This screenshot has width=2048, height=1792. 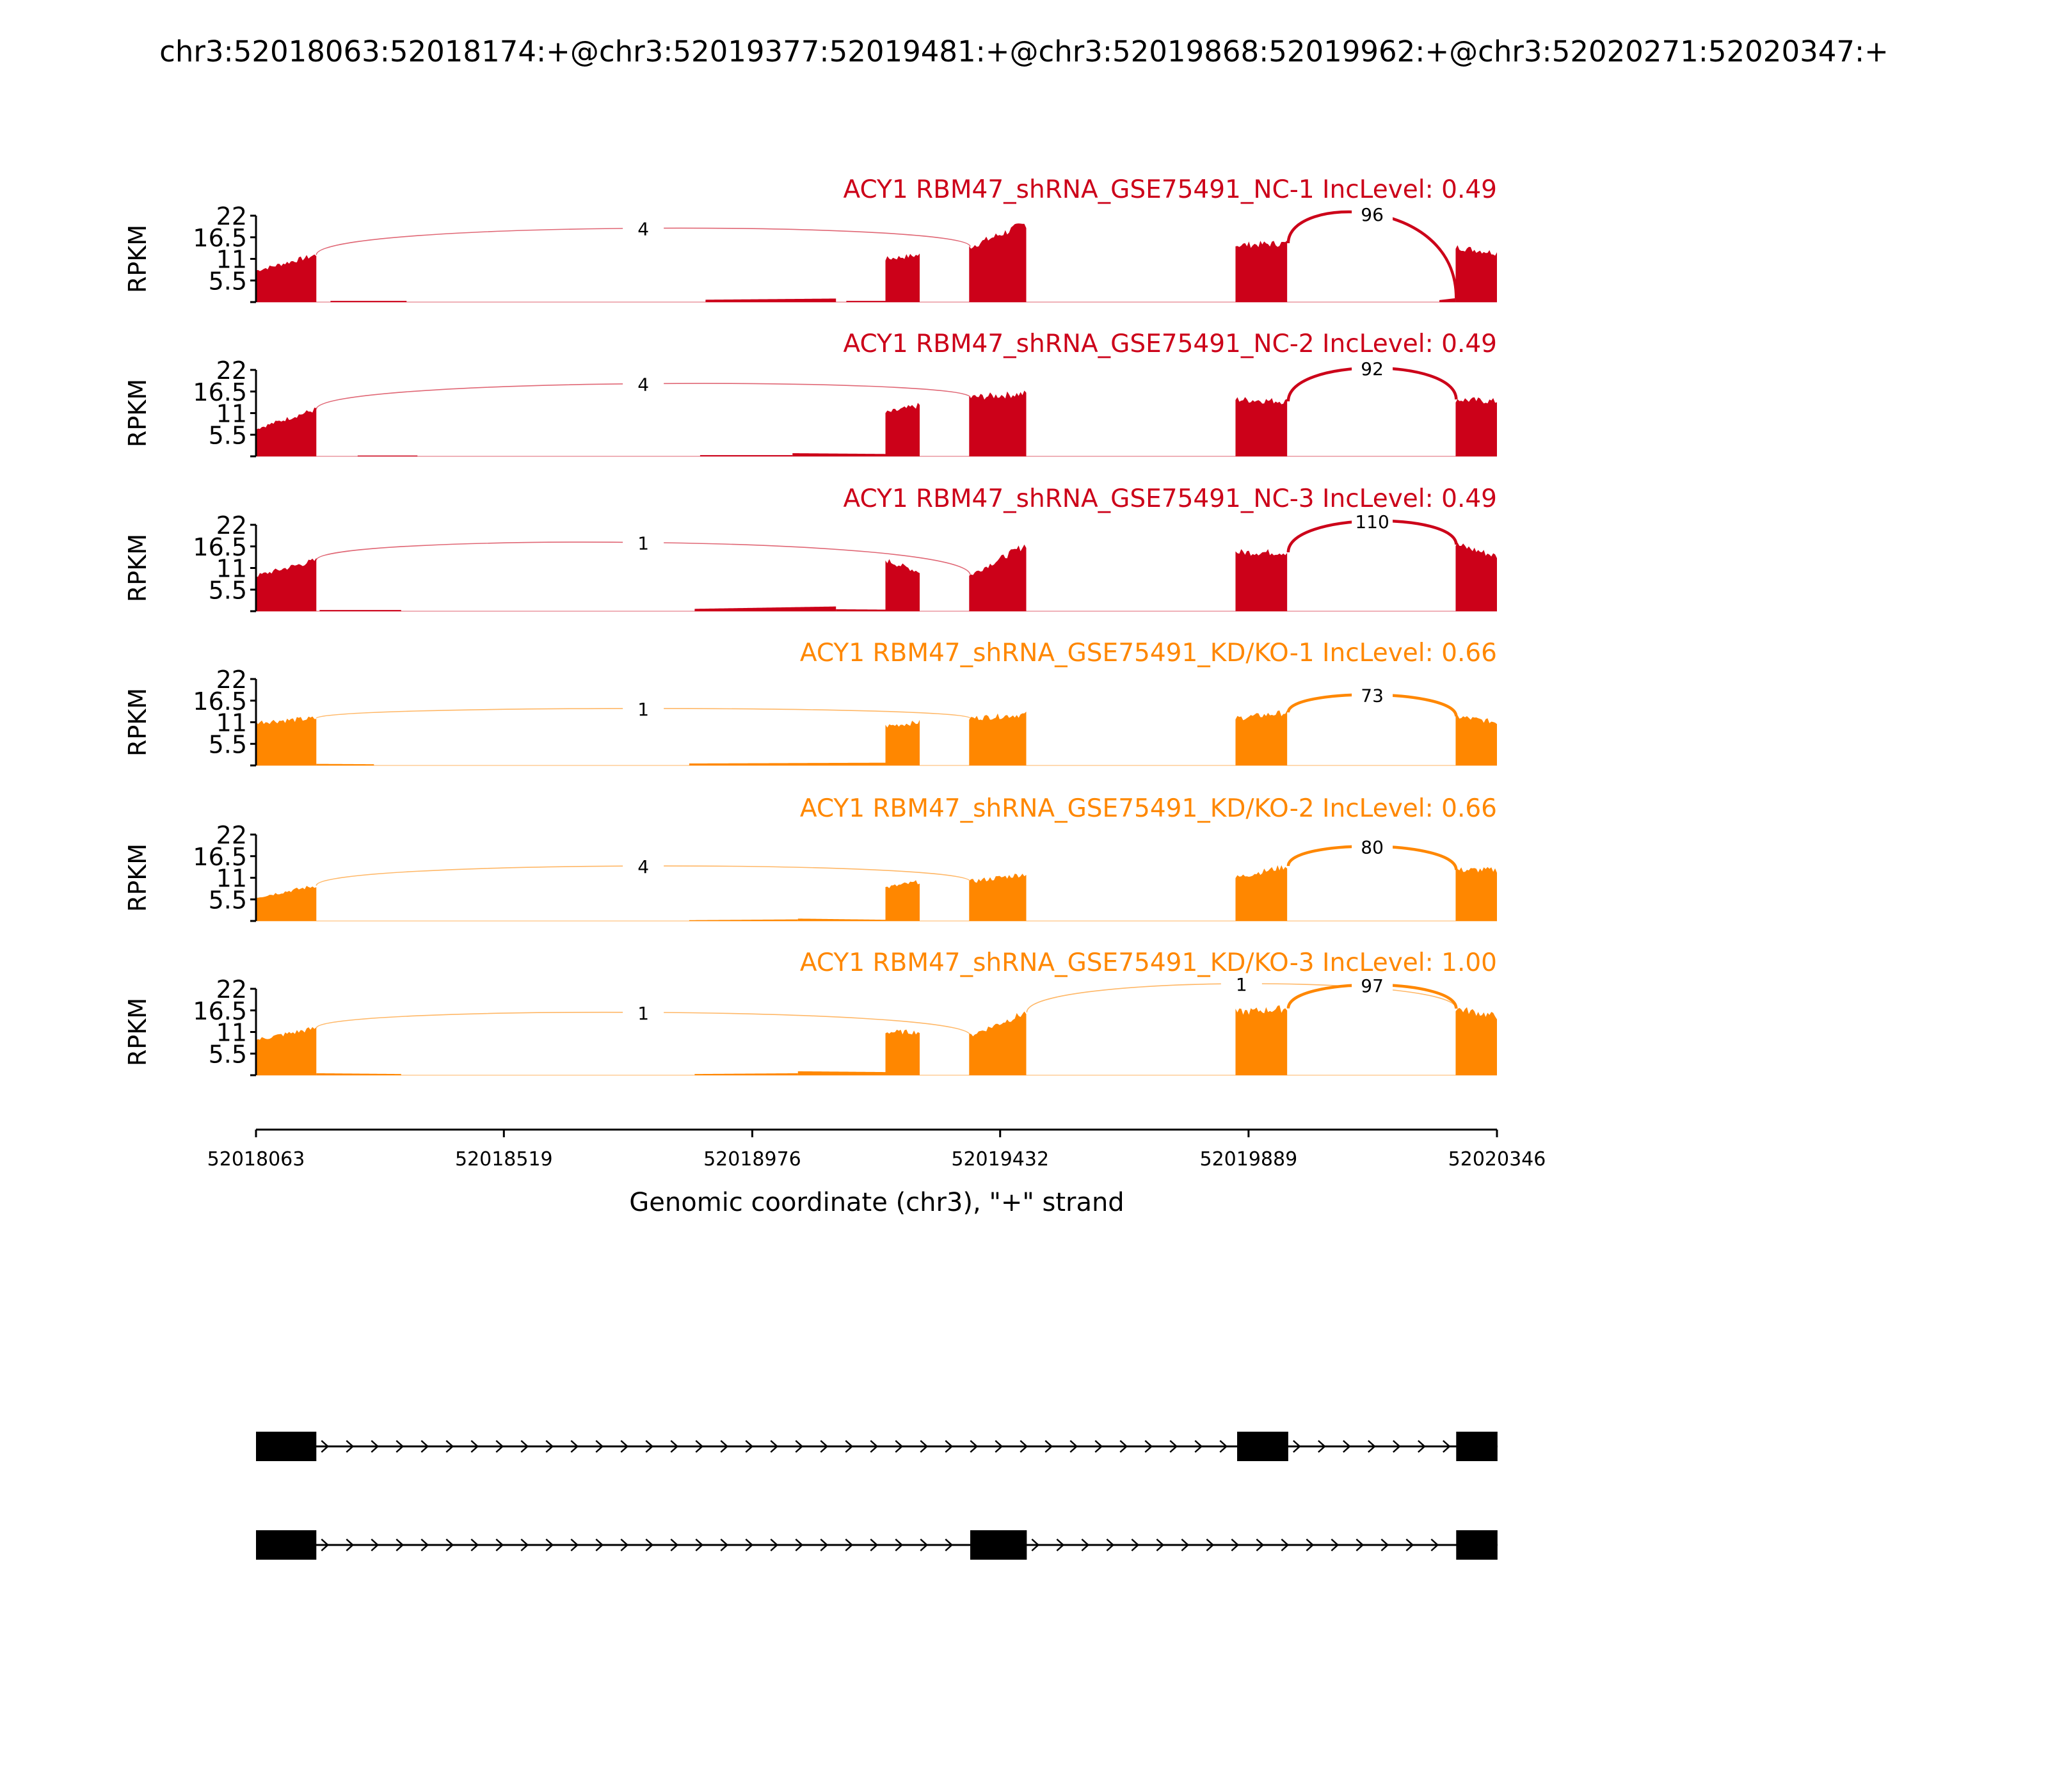 What do you see at coordinates (1372, 369) in the screenshot?
I see `junction-count-label: 92` at bounding box center [1372, 369].